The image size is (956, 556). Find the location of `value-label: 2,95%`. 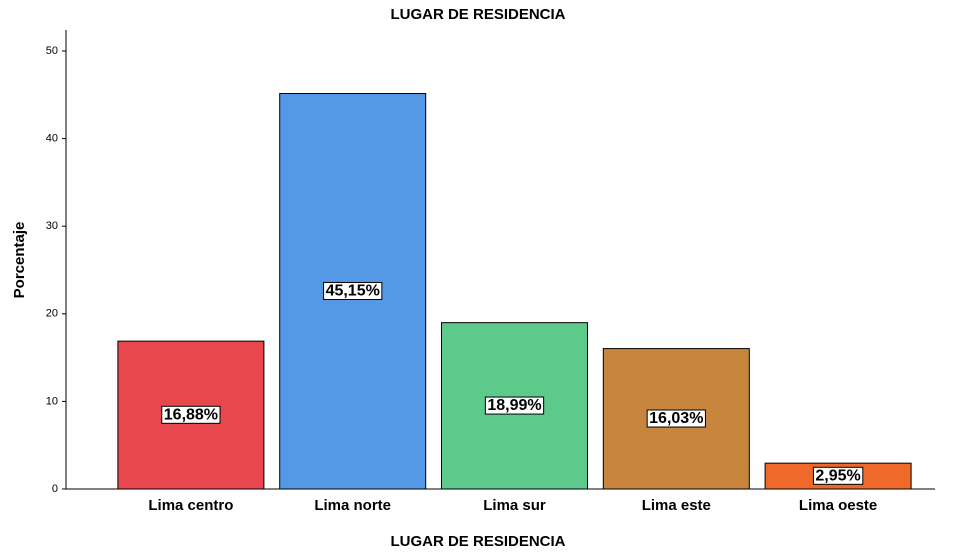

value-label: 2,95% is located at coordinates (837, 475).